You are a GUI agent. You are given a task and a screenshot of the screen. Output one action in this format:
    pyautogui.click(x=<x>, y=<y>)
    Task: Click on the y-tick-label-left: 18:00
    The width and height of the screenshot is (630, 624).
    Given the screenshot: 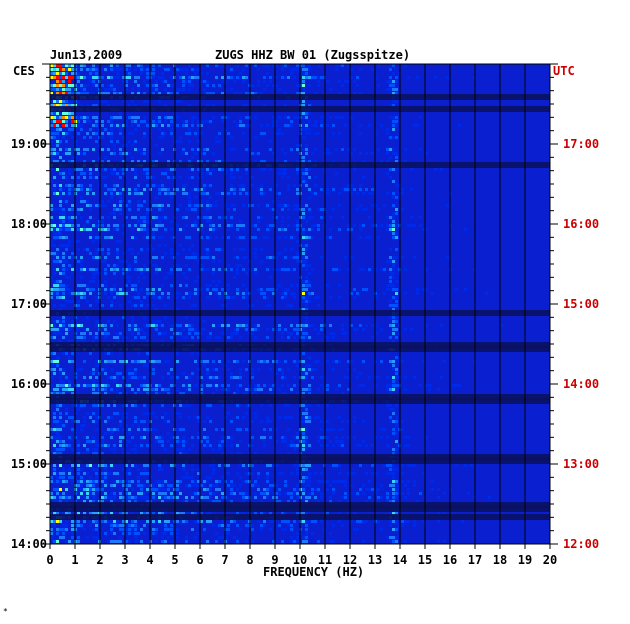 What is the action you would take?
    pyautogui.click(x=29, y=224)
    